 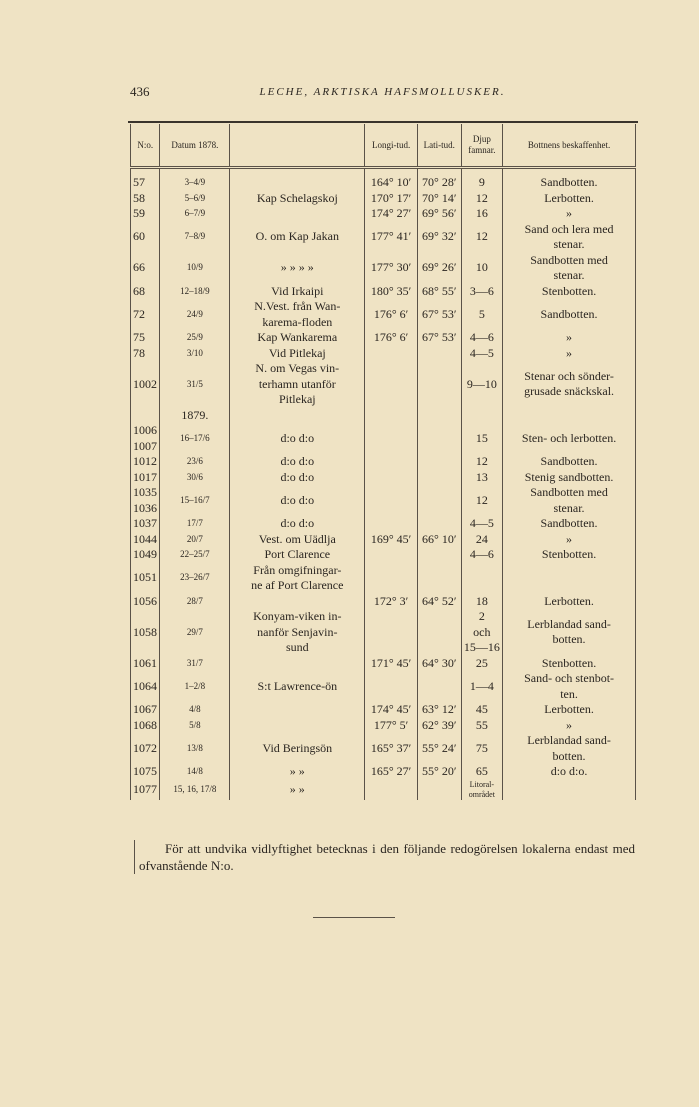 What do you see at coordinates (569, 710) in the screenshot?
I see `bottom-type-cell: Lerbotten.` at bounding box center [569, 710].